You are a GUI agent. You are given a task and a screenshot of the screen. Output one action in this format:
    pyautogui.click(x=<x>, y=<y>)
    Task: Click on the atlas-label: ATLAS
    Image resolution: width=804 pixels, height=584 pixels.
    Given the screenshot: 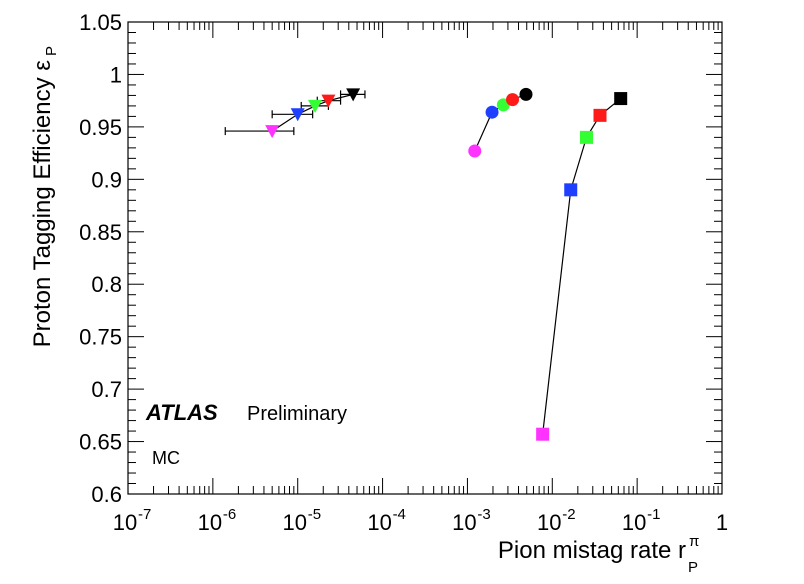 What is the action you would take?
    pyautogui.click(x=181, y=412)
    